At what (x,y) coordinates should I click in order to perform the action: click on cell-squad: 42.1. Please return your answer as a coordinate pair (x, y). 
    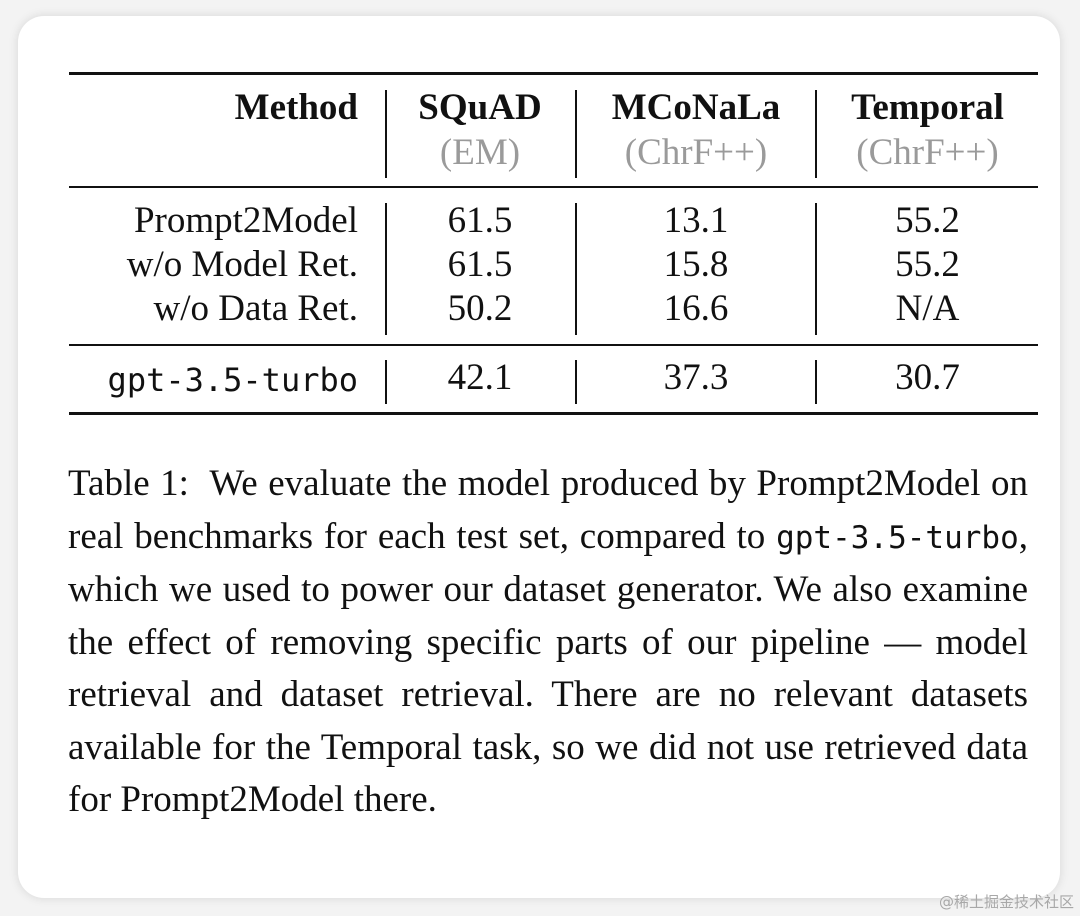
    Looking at the image, I should click on (480, 377).